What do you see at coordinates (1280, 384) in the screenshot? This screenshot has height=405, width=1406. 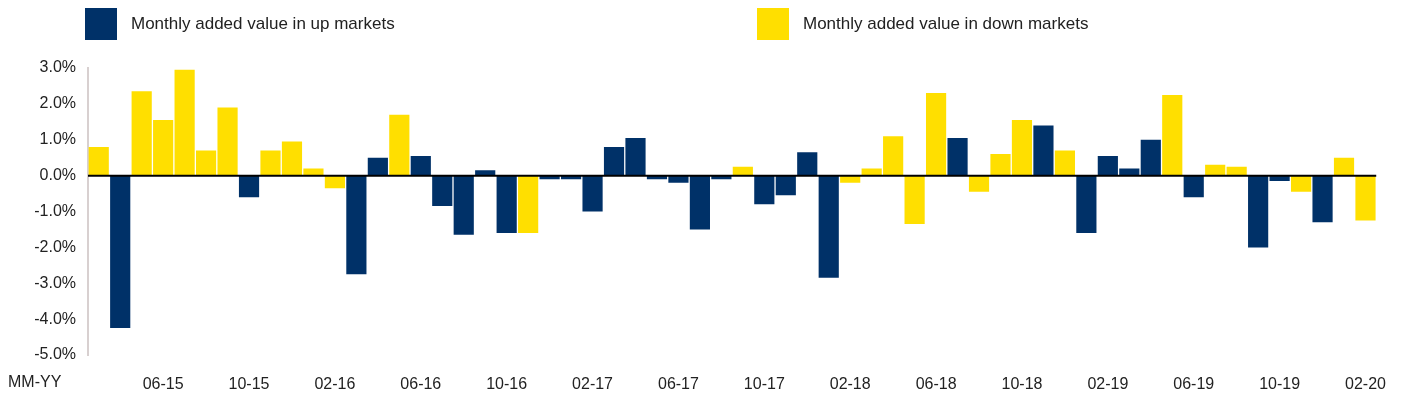 I see `x-tick-label: 10-19` at bounding box center [1280, 384].